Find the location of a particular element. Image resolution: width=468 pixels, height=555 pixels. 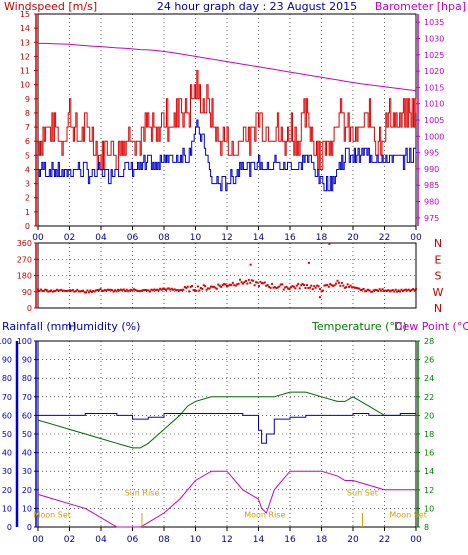

y-tick-label-right: 1025 is located at coordinates (434, 55).